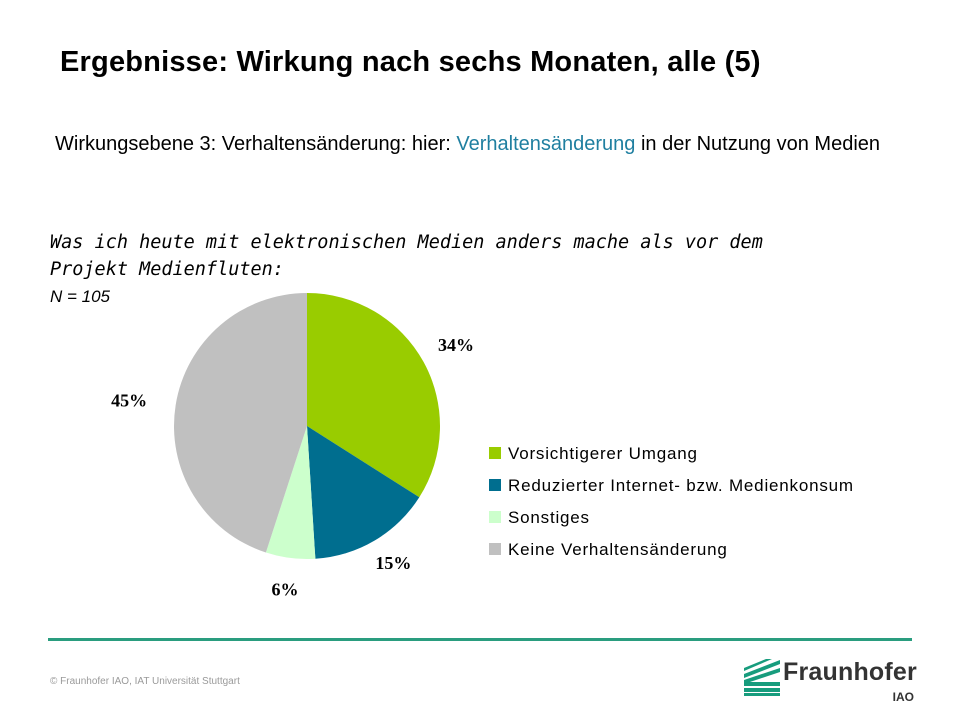  What do you see at coordinates (129, 400) in the screenshot?
I see `pie-percent-label: 45%` at bounding box center [129, 400].